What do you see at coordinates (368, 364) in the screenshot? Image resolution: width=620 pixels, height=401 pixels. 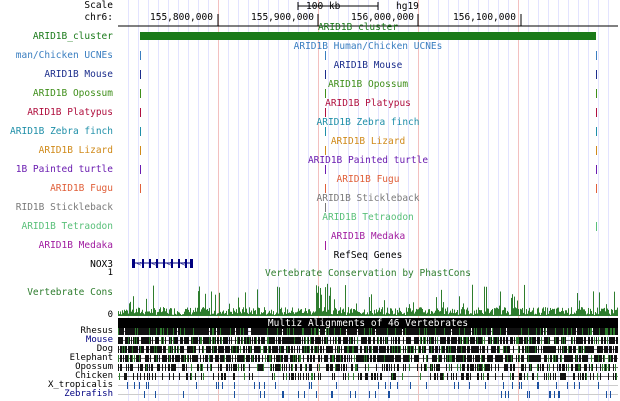 I see `multiz-alignment-rows` at bounding box center [368, 364].